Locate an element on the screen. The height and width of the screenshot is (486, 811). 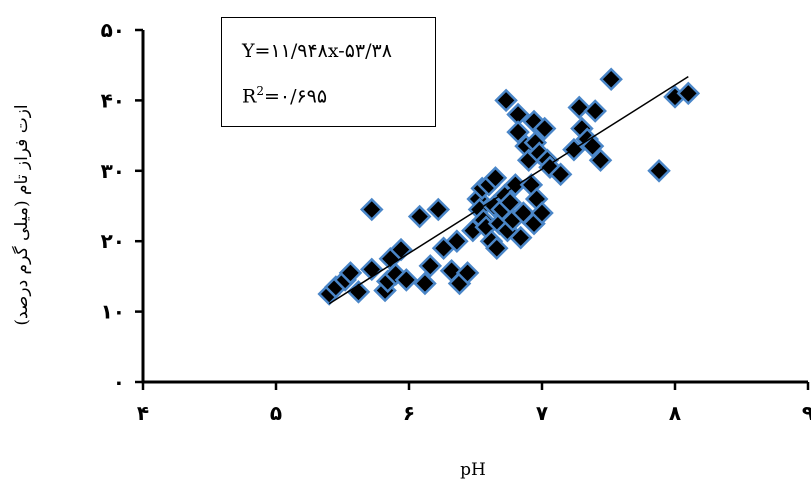
y-tick-label: ۳۰ is located at coordinates (113, 171).